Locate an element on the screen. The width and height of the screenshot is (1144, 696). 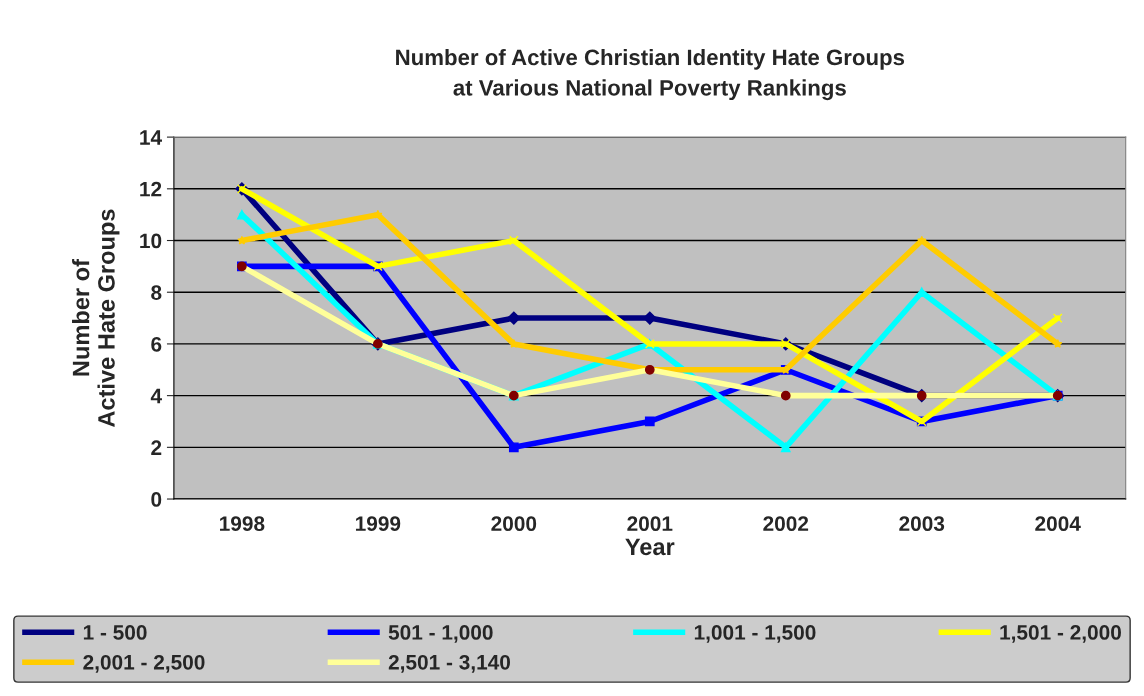
legend-label: 1 - 500 is located at coordinates (115, 632).